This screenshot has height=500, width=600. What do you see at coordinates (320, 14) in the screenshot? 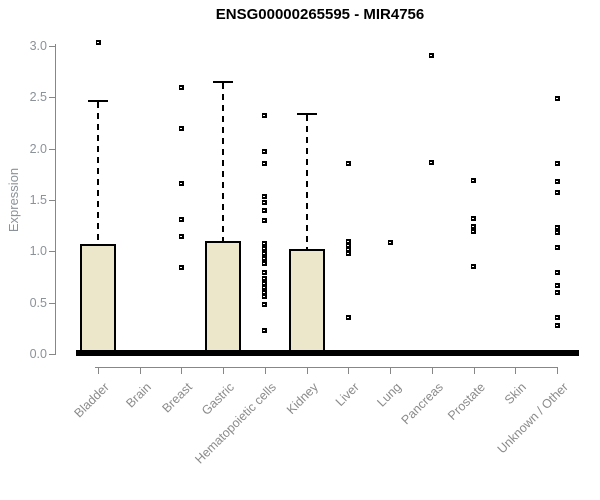
I see `chart-title: ENSG00000265595 - MIR4756` at bounding box center [320, 14].